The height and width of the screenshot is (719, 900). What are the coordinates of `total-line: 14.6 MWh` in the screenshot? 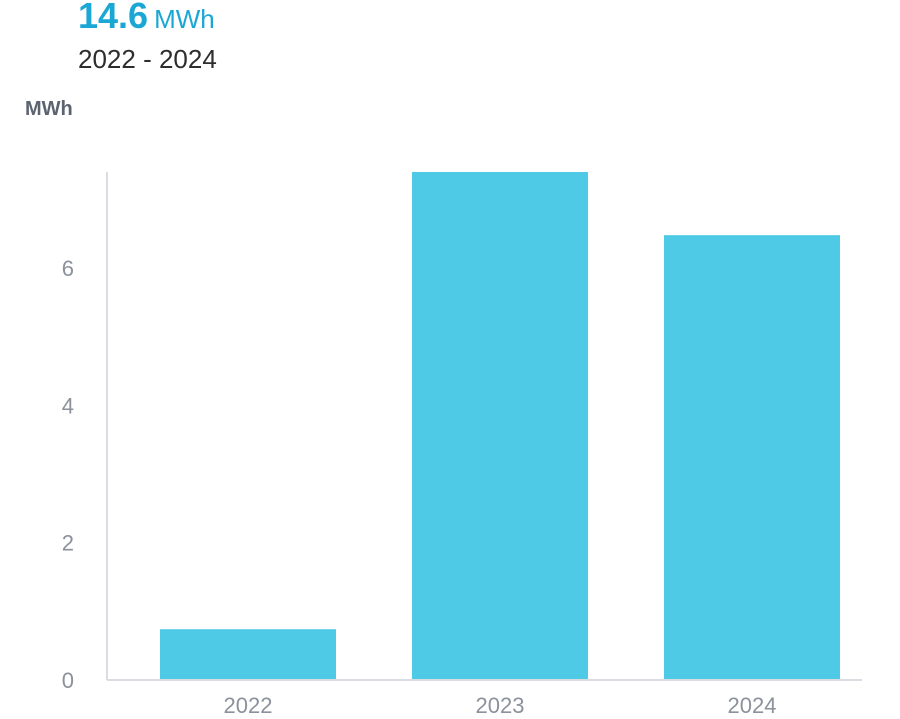 It's located at (147, 23).